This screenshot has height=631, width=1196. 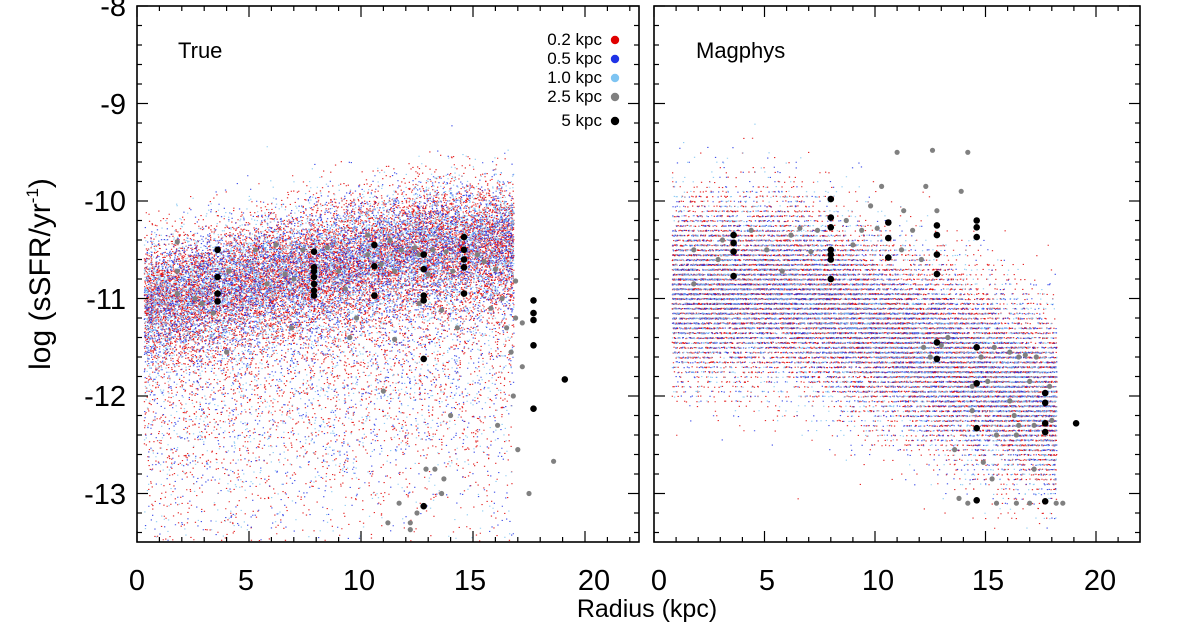 I want to click on legend-label: 2.5 kpc, so click(x=574, y=96).